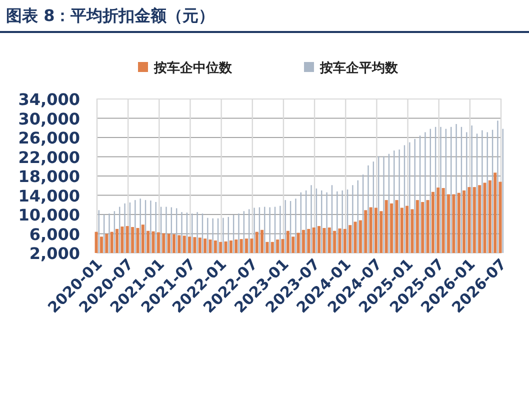  I want to click on legend-label: 按车企中位数, so click(193, 68).